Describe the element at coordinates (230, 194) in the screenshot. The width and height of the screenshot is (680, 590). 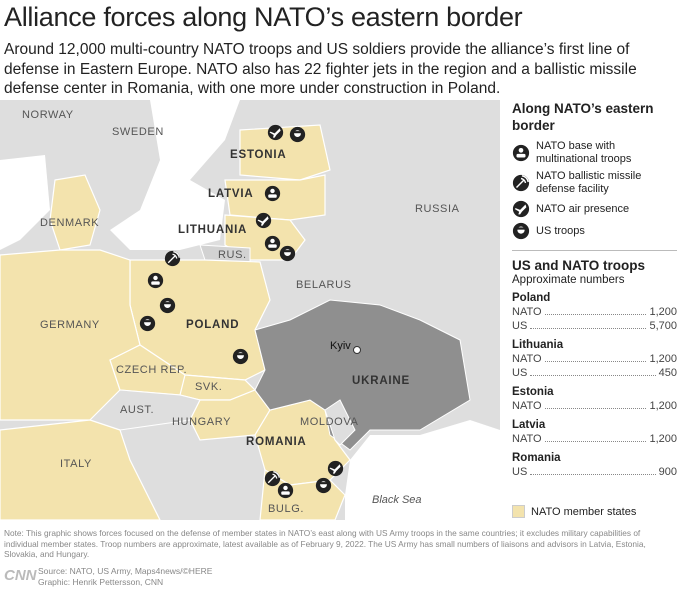
I see `map-label: LATVIA` at that location.